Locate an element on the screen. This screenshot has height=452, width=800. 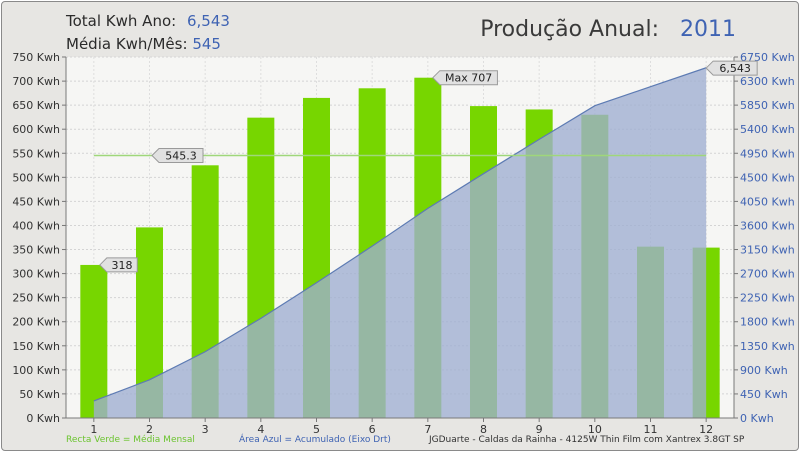
callout-total-box is located at coordinates (731, 68).